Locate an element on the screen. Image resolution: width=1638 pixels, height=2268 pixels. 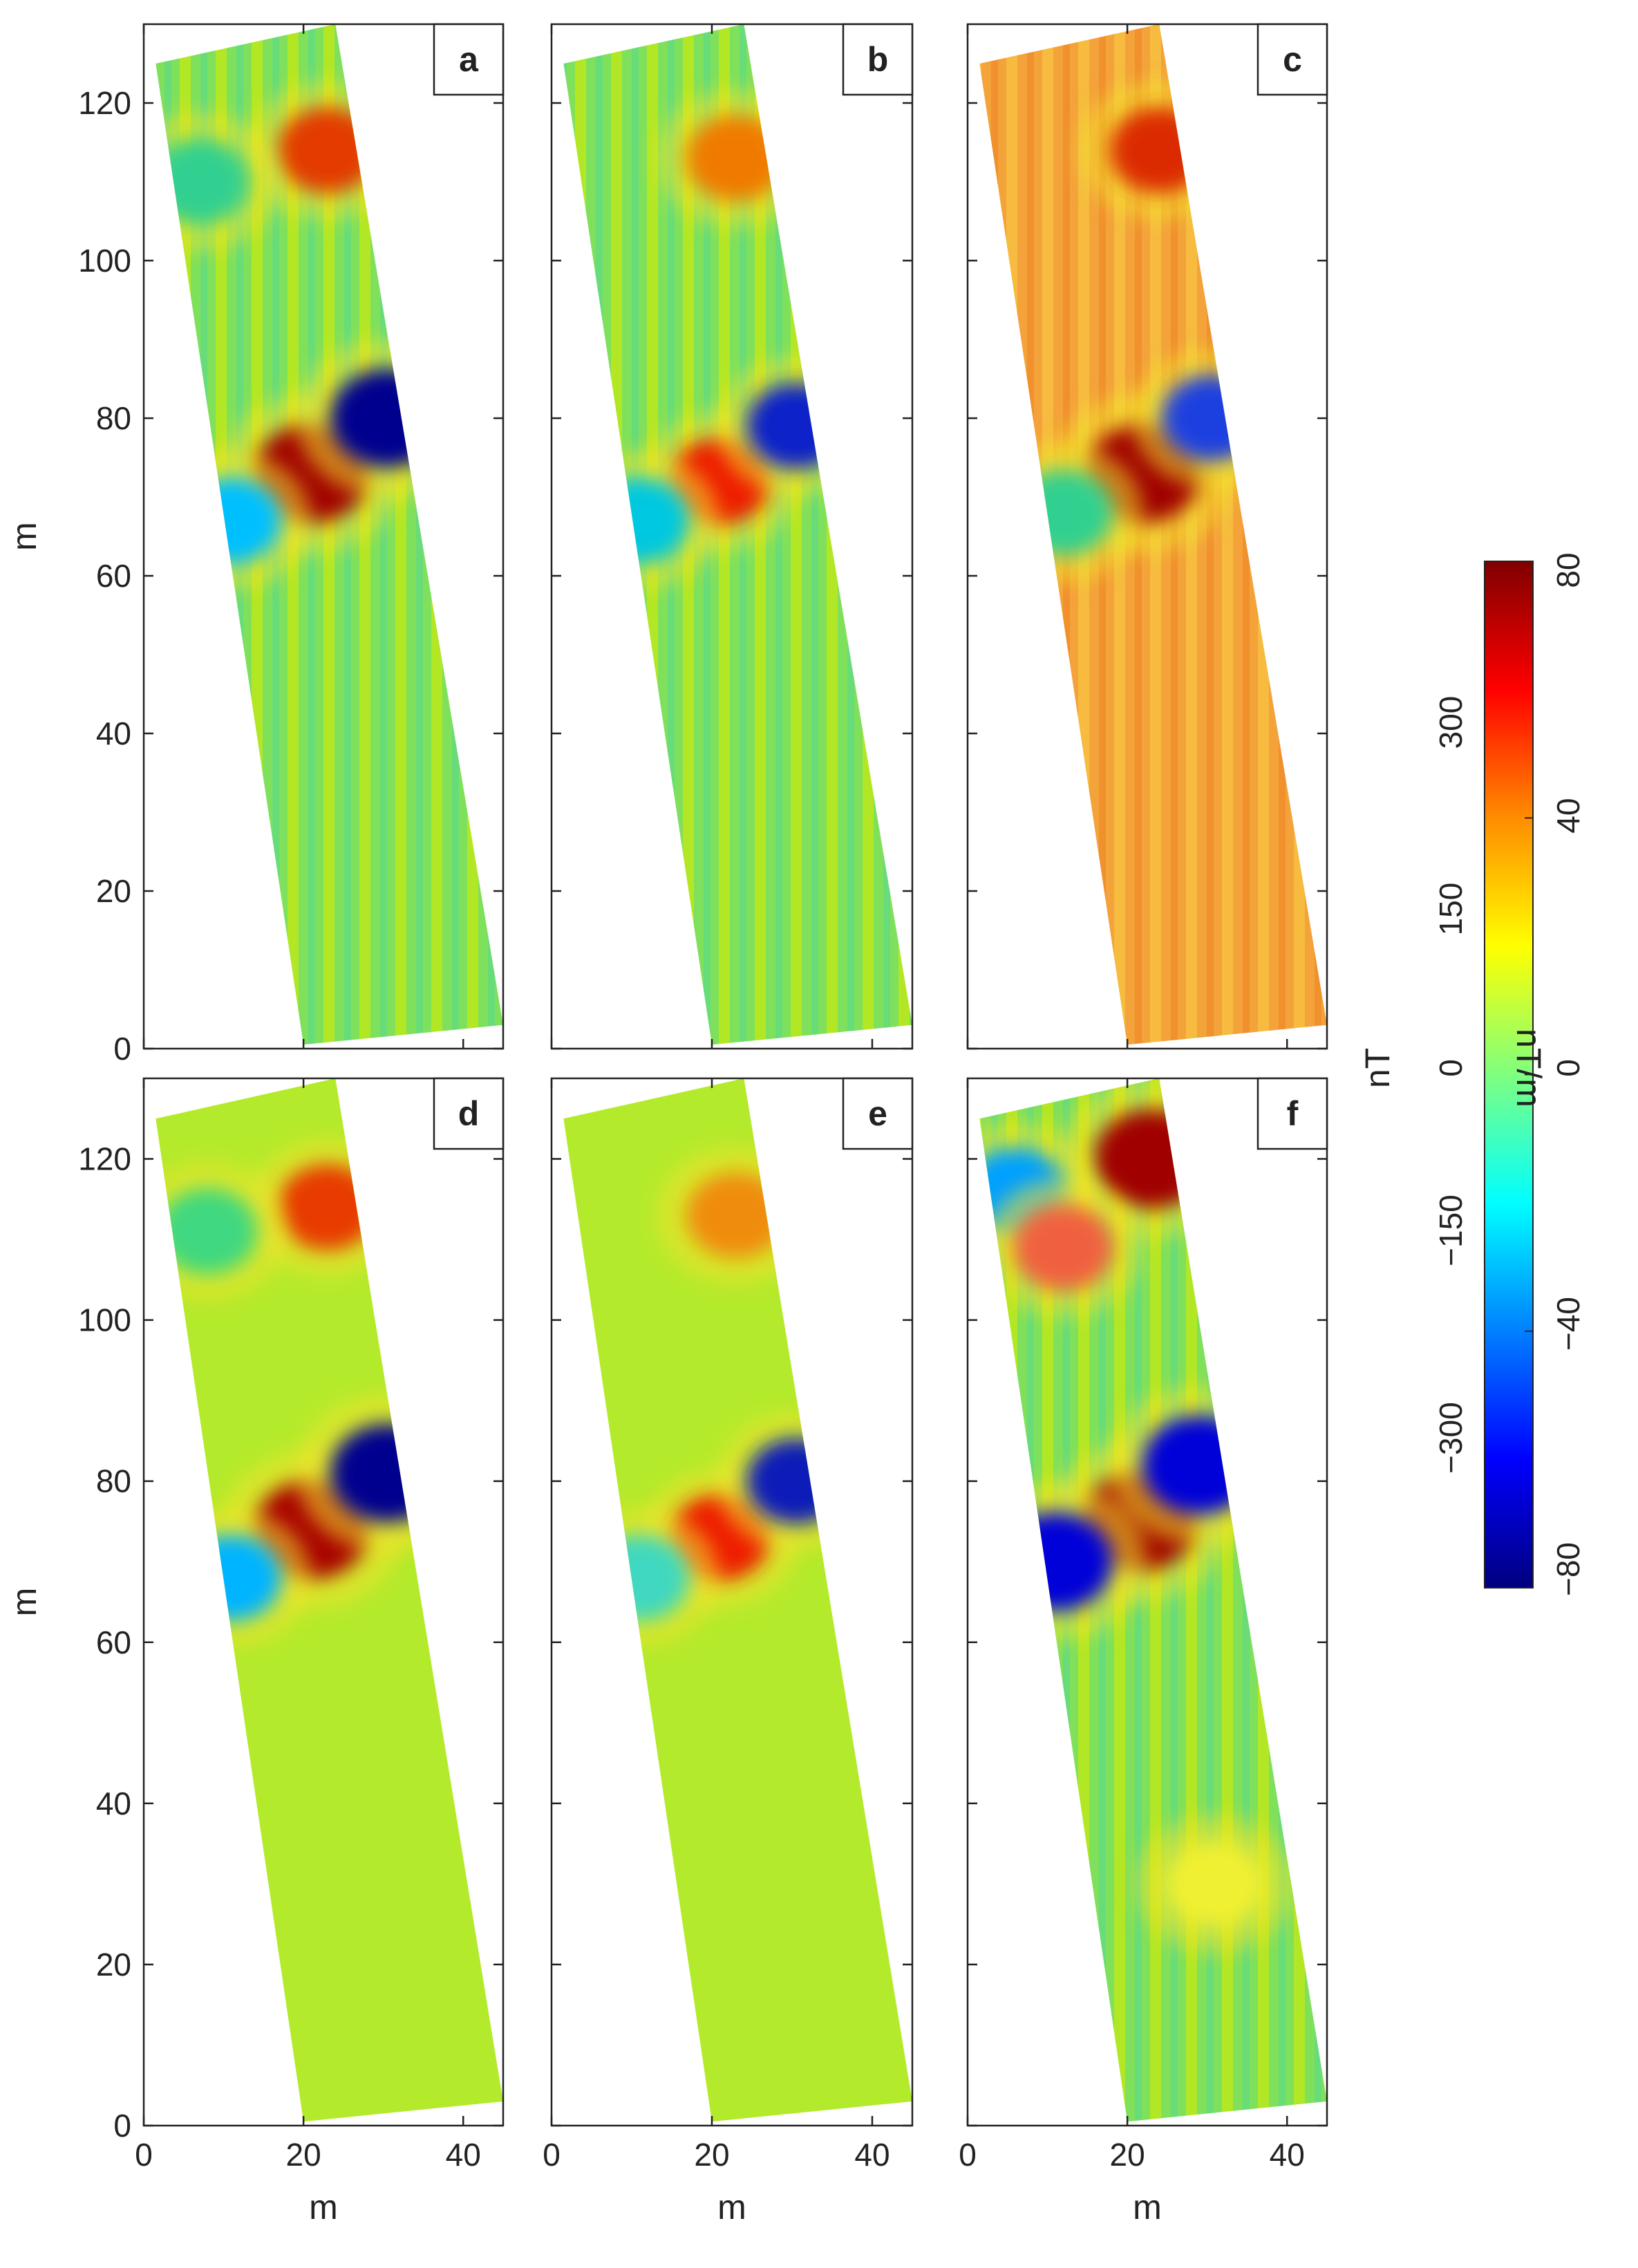
x-tick-label-d-1: 20 is located at coordinates (303, 2155).